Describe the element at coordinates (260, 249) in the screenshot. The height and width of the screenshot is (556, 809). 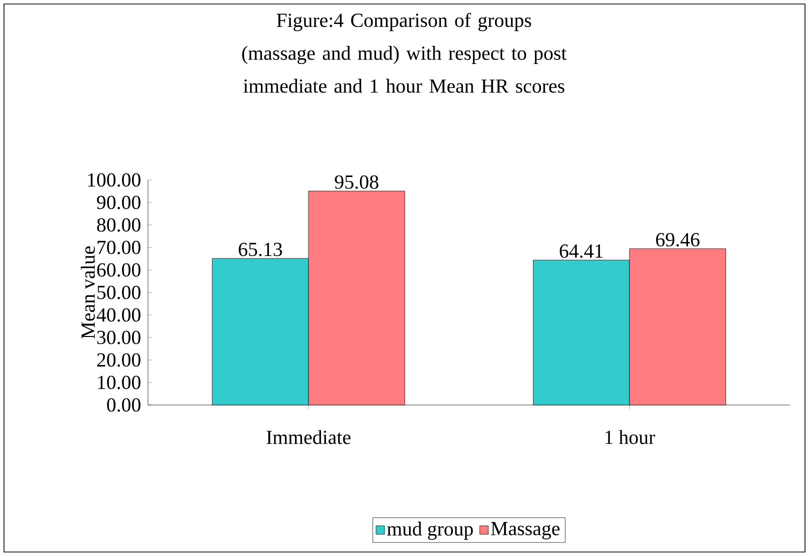
I see `data-label: 65.13` at that location.